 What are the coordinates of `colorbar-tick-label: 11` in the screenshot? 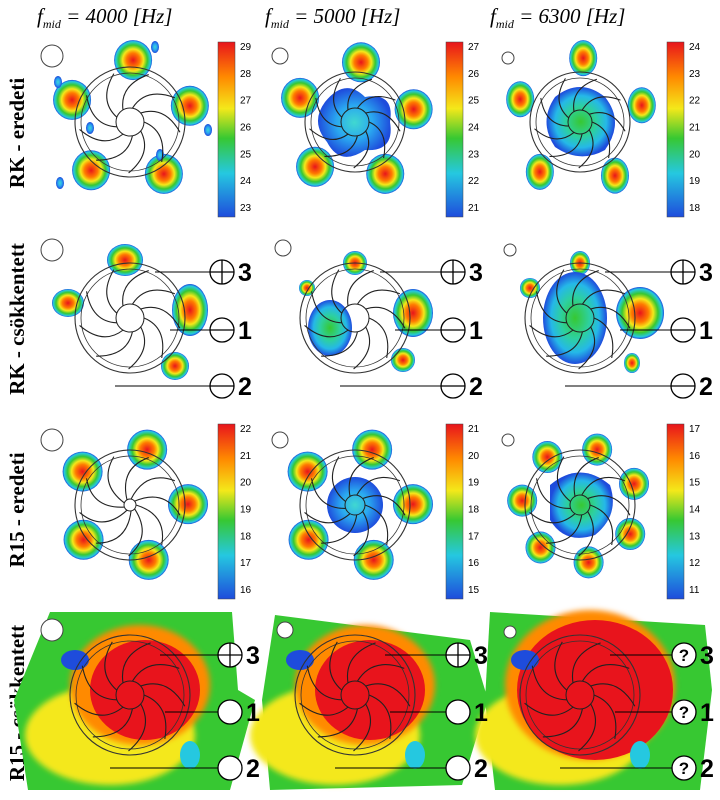 It's located at (694, 590).